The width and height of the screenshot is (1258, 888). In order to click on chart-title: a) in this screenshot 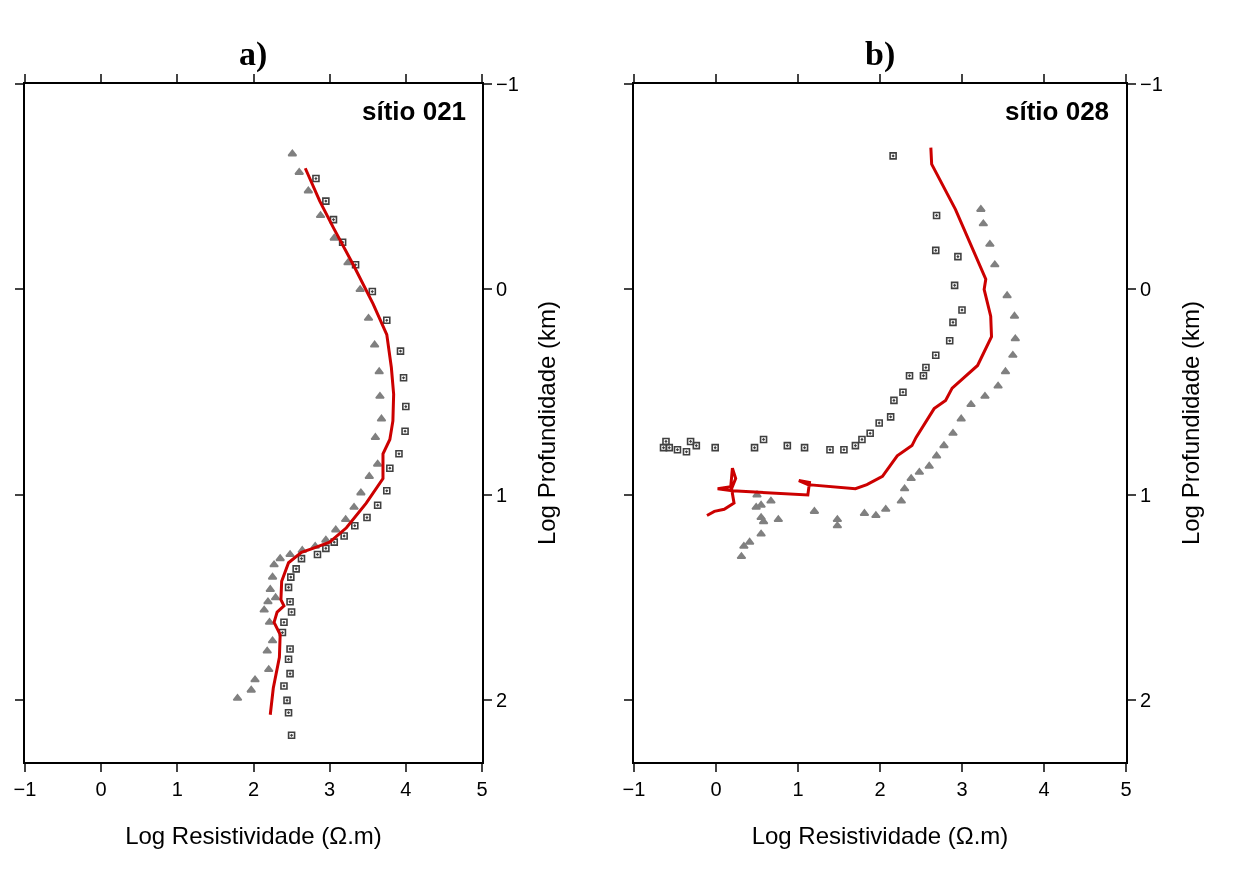, I will do `click(253, 54)`.